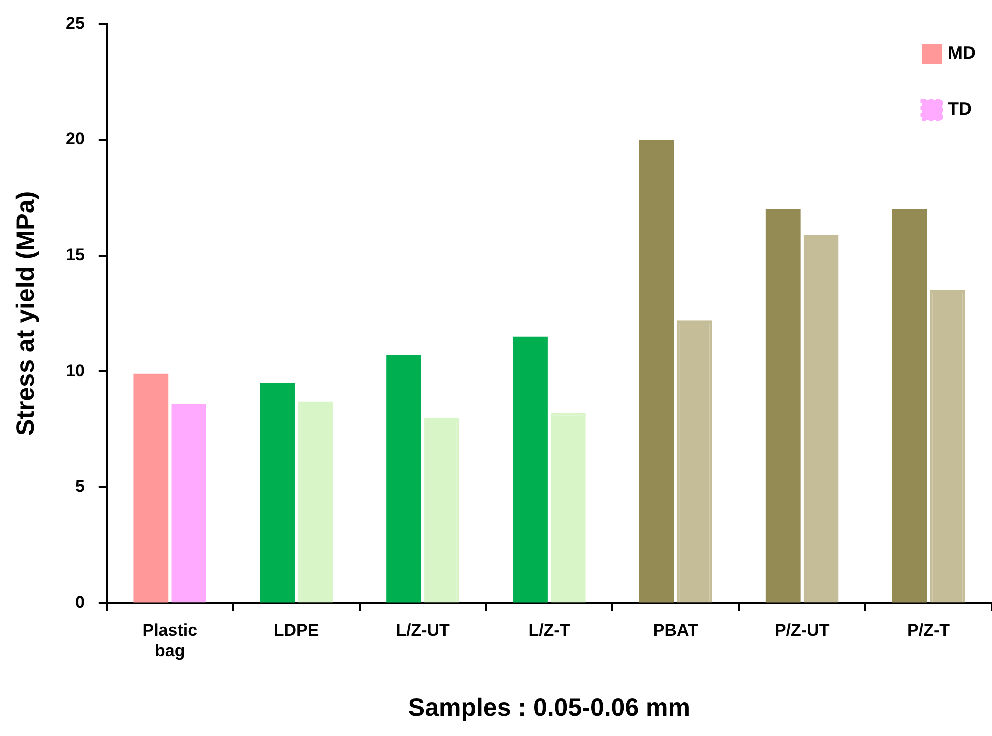  I want to click on x-tick-label: PBAT, so click(676, 630).